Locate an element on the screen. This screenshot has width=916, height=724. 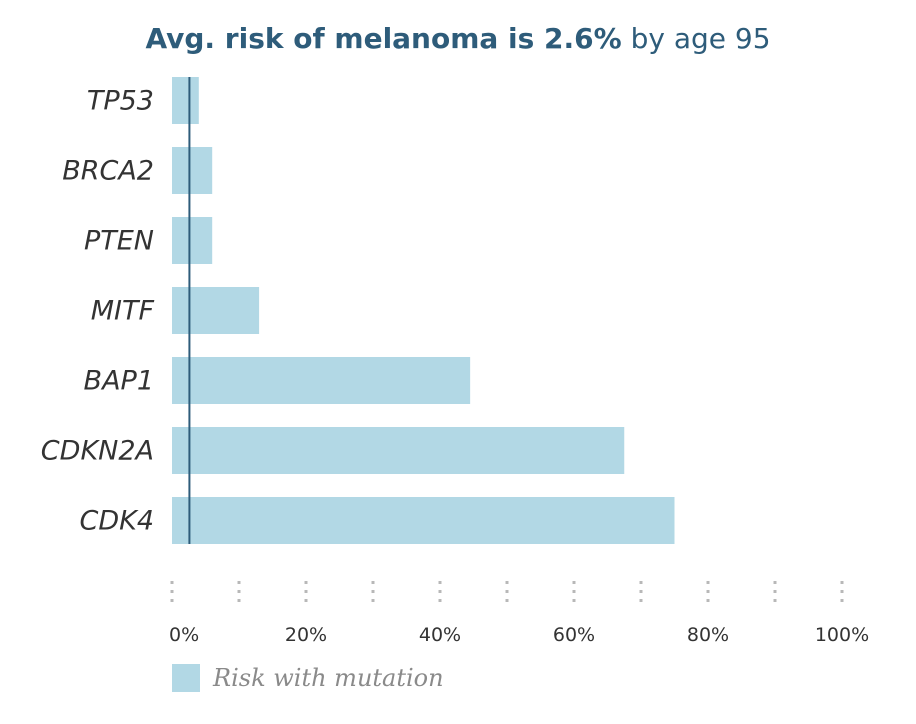
category-label-bap1: BAP1 is located at coordinates (119, 381).